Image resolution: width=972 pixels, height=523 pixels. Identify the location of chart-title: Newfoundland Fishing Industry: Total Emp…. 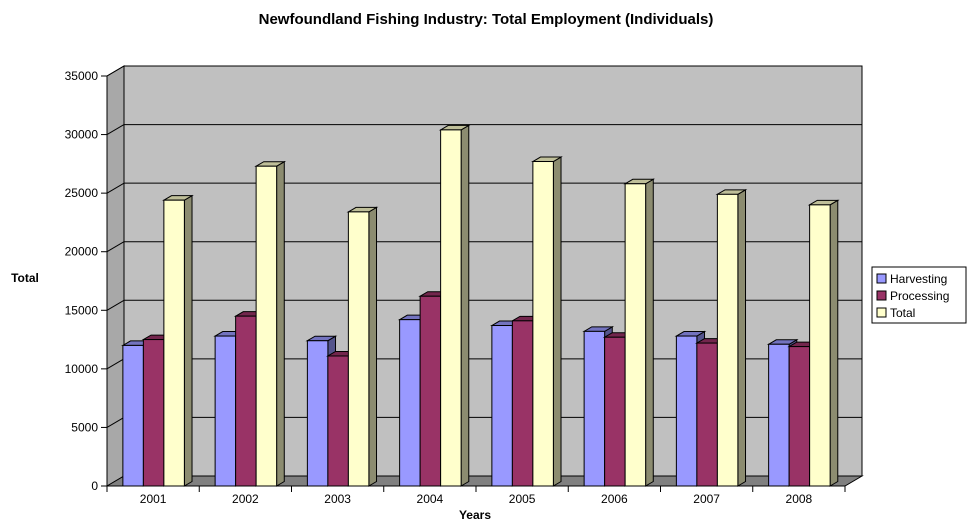
(486, 19).